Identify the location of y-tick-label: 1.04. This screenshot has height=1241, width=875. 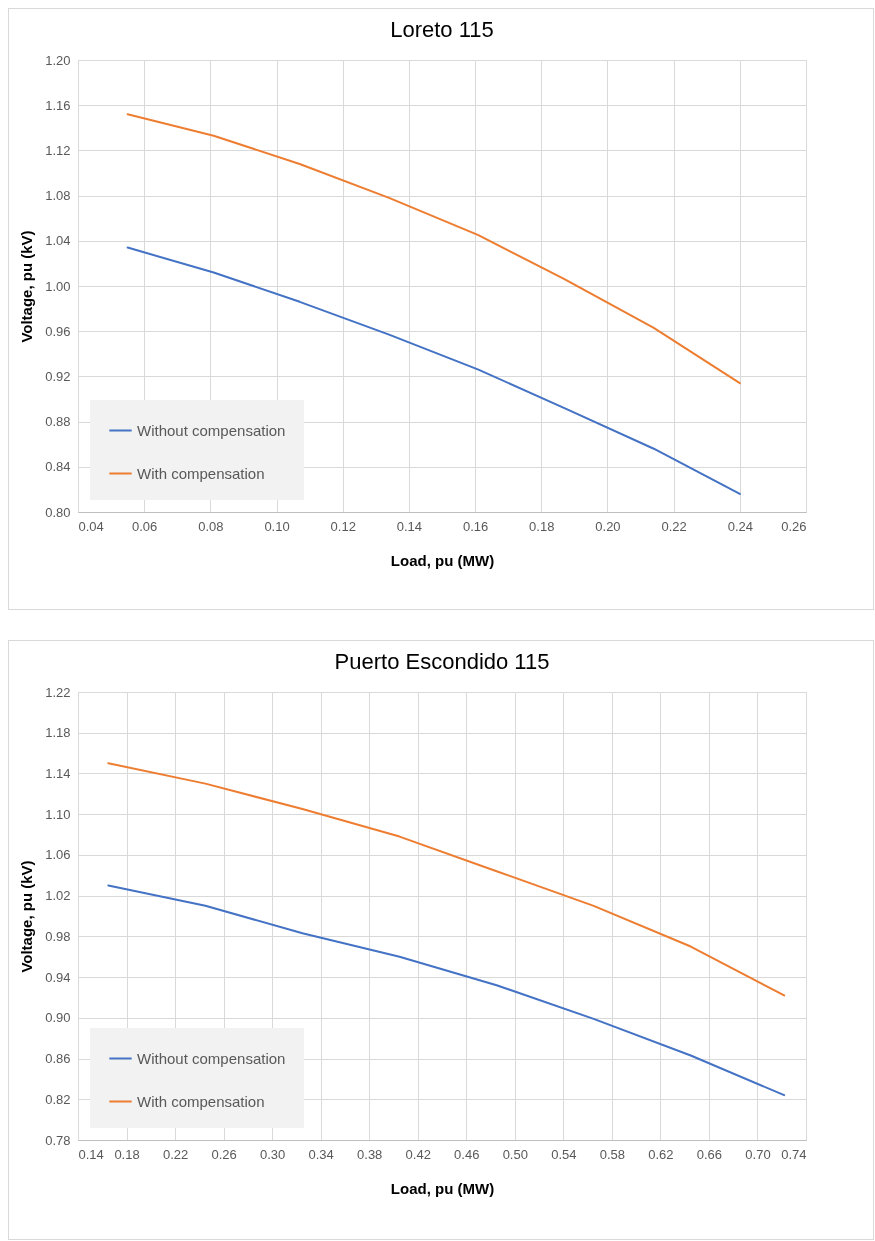
(58, 241).